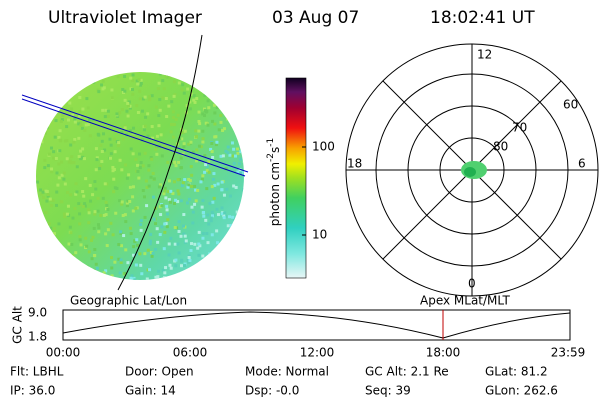 This screenshot has height=400, width=600. Describe the element at coordinates (354, 164) in the screenshot. I see `mlt-label: 18` at that location.